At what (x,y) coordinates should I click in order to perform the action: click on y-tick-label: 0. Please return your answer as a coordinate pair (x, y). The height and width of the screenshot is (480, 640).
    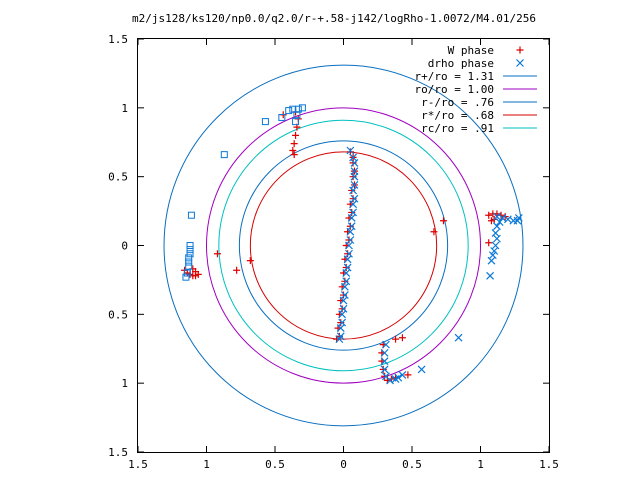
    Looking at the image, I should click on (124, 246).